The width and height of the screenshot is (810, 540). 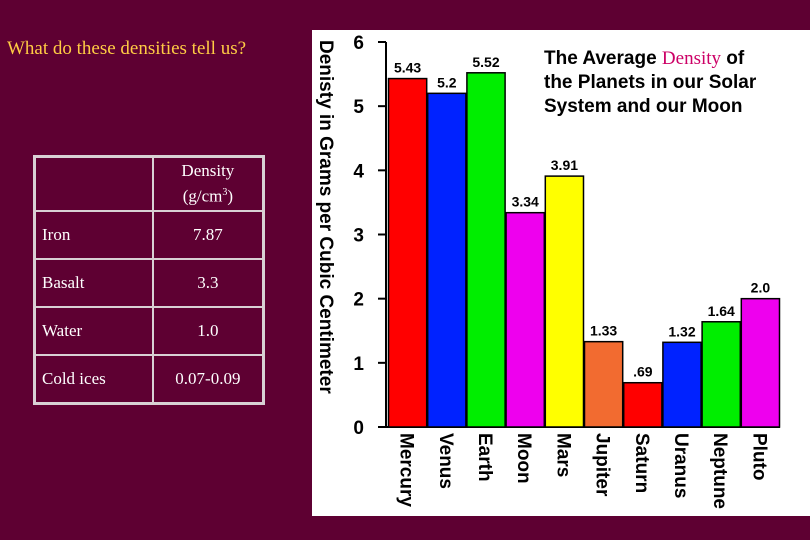 I want to click on y-tick-label: 4, so click(x=358, y=171).